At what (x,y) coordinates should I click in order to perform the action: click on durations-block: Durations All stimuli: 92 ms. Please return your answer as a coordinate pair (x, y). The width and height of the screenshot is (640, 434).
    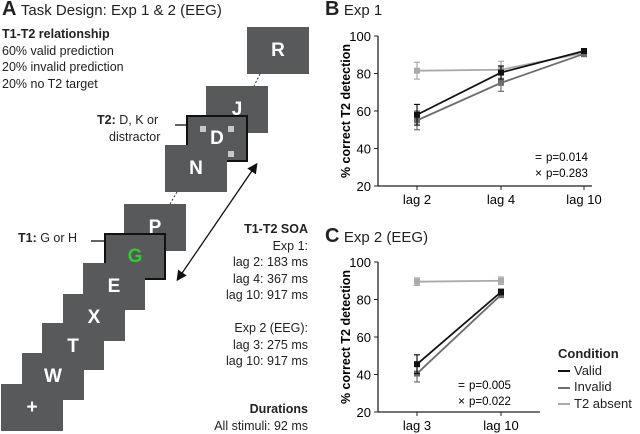
    Looking at the image, I should click on (261, 417).